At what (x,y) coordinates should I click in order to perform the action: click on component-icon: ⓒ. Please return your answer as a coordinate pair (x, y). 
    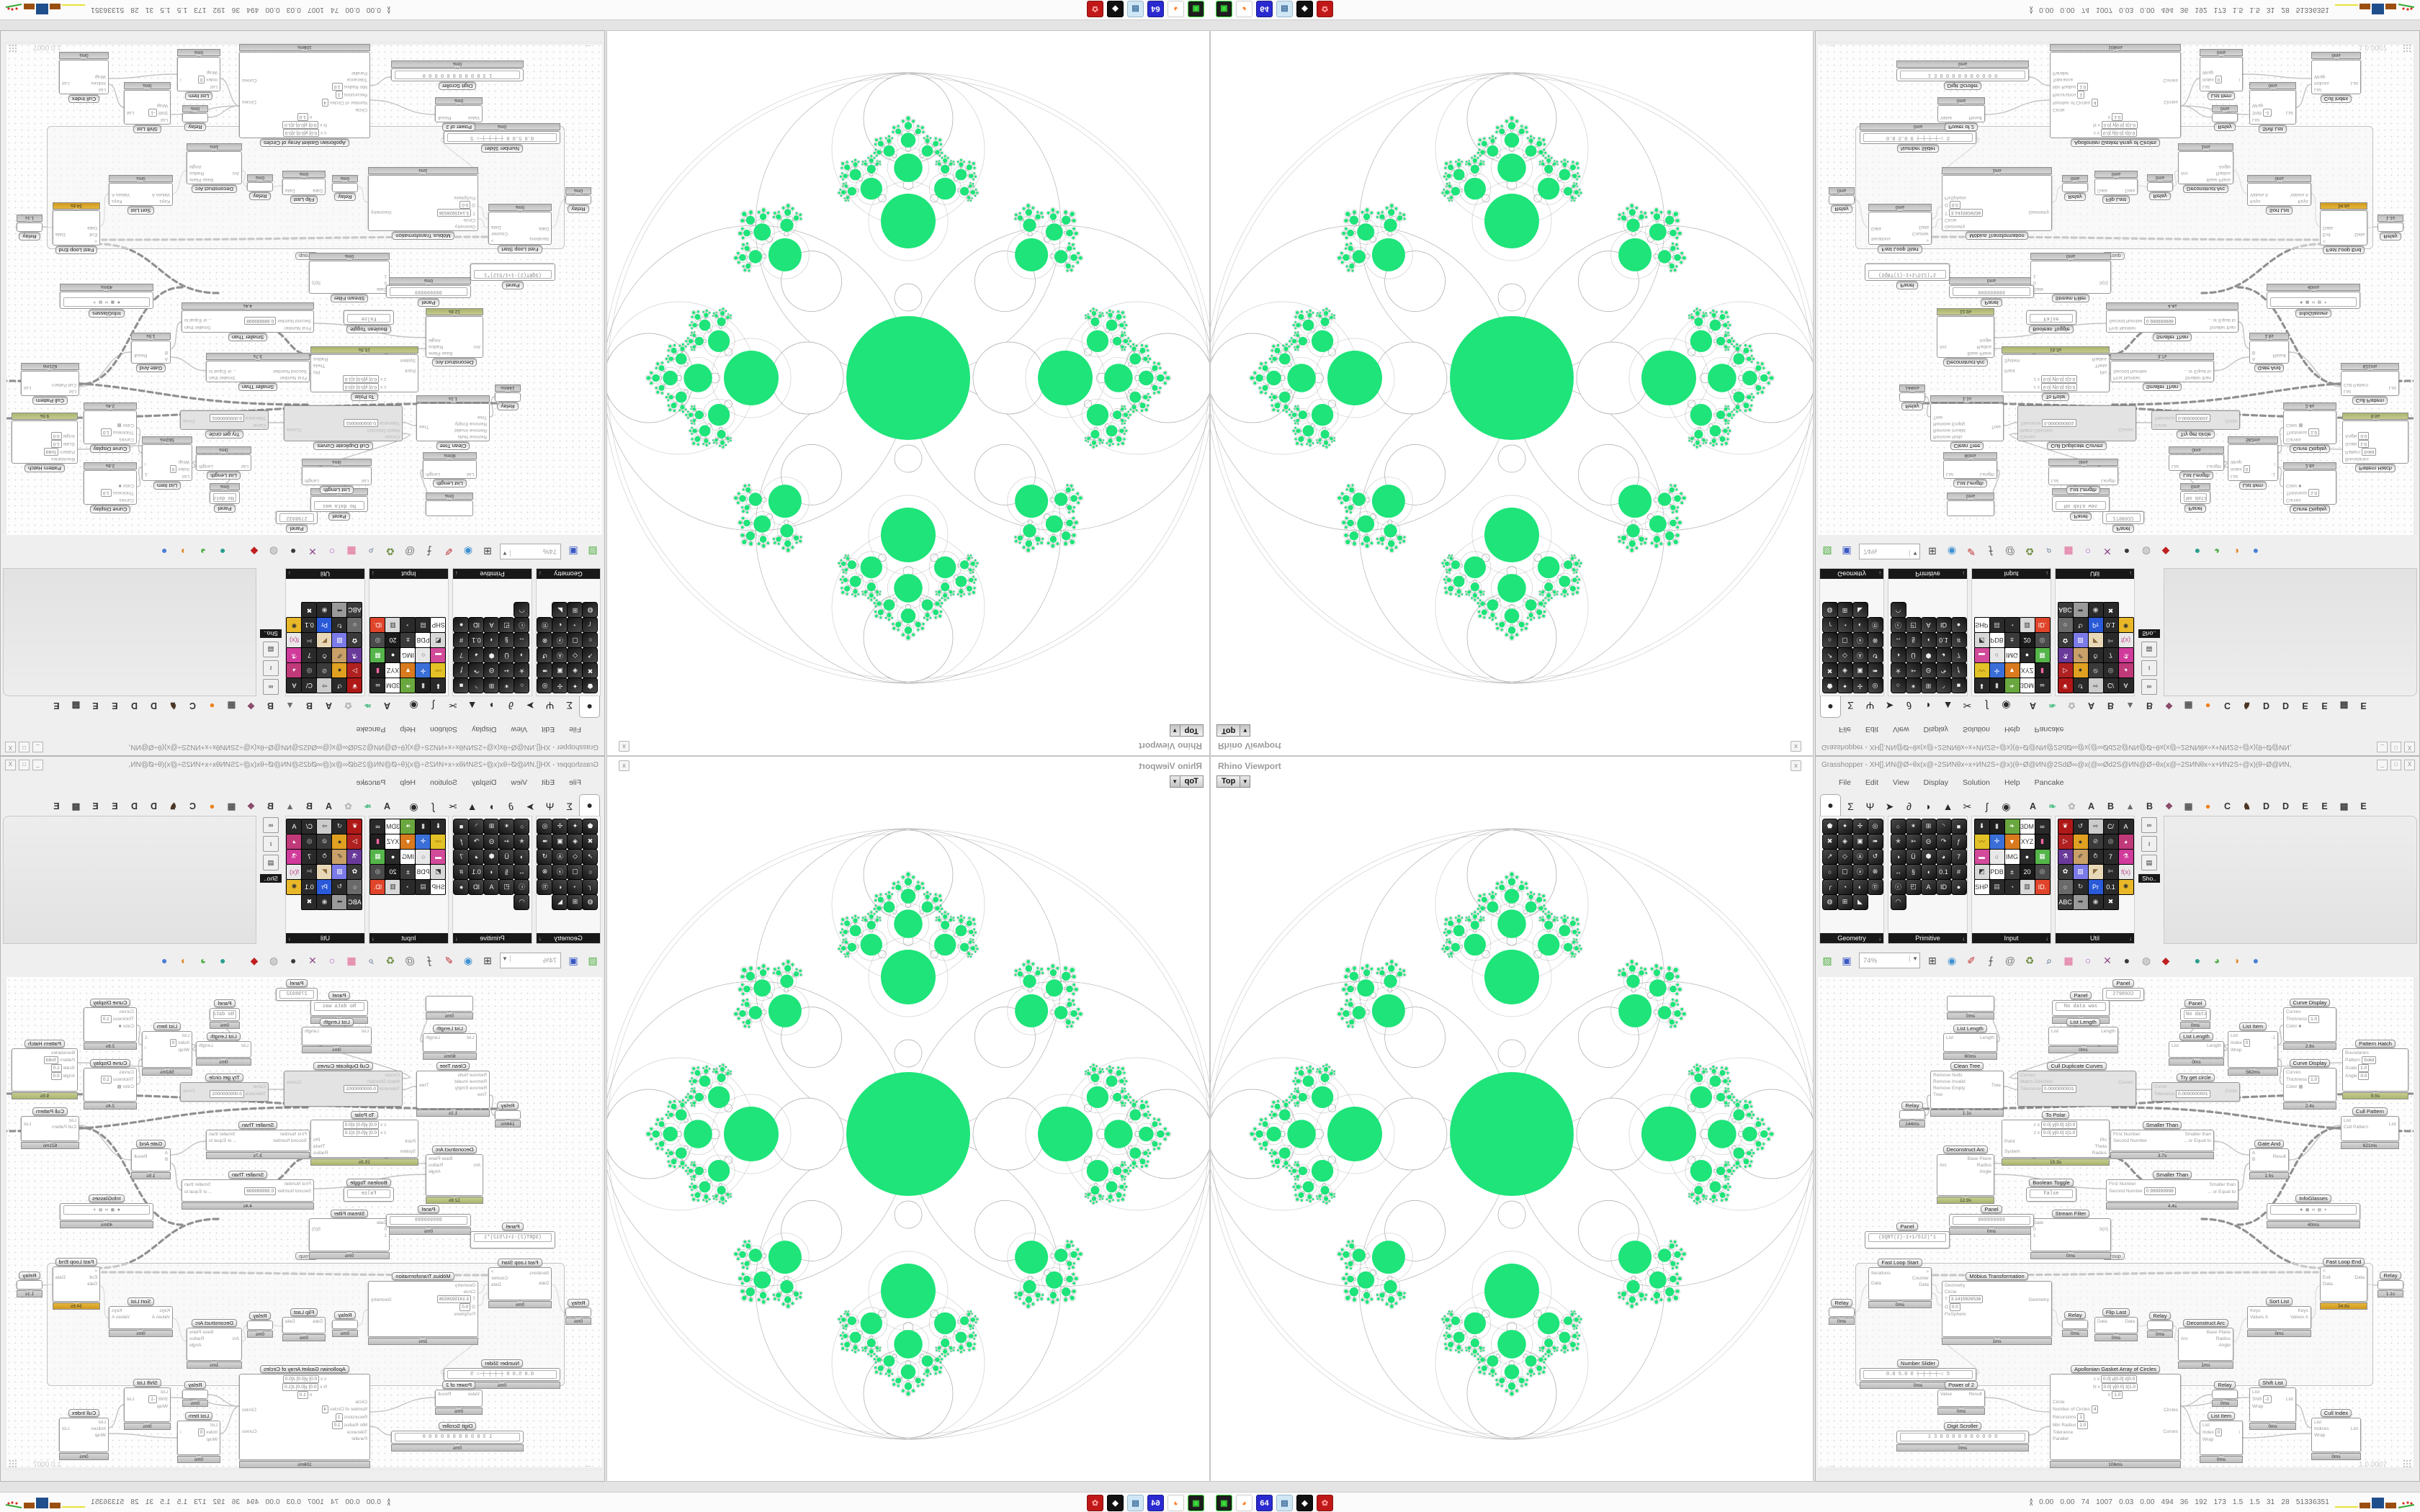
    Looking at the image, I should click on (522, 886).